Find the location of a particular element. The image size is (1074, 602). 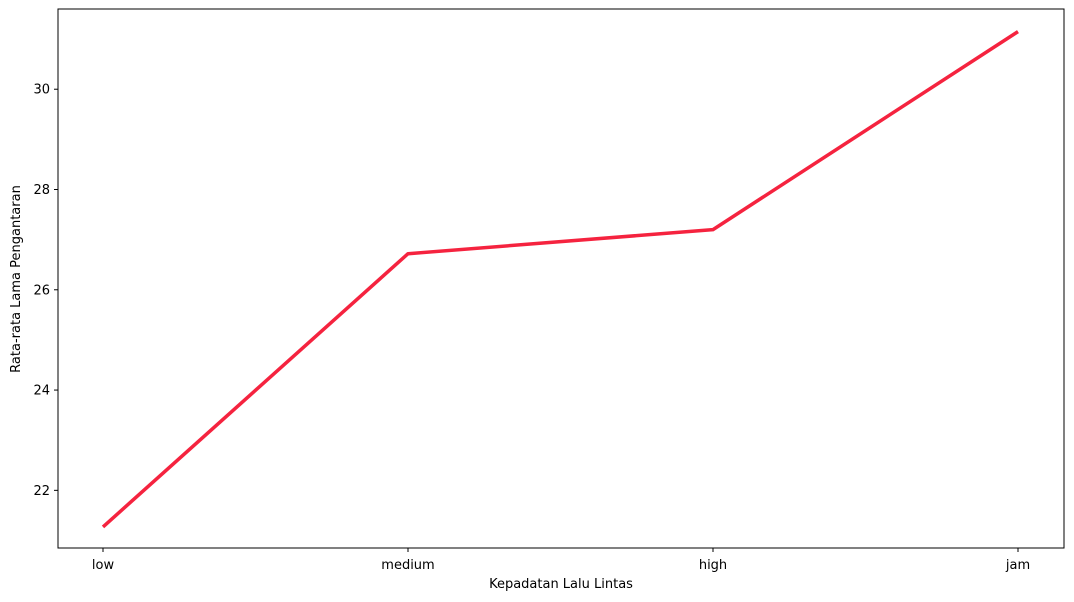

y-tick-label: 30 is located at coordinates (41, 90).